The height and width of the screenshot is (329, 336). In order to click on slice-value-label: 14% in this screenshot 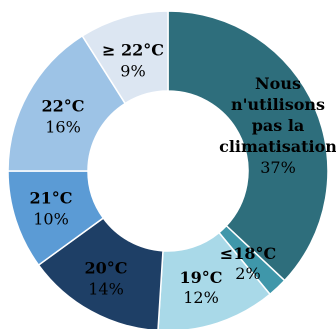, I will do `click(106, 288)`.